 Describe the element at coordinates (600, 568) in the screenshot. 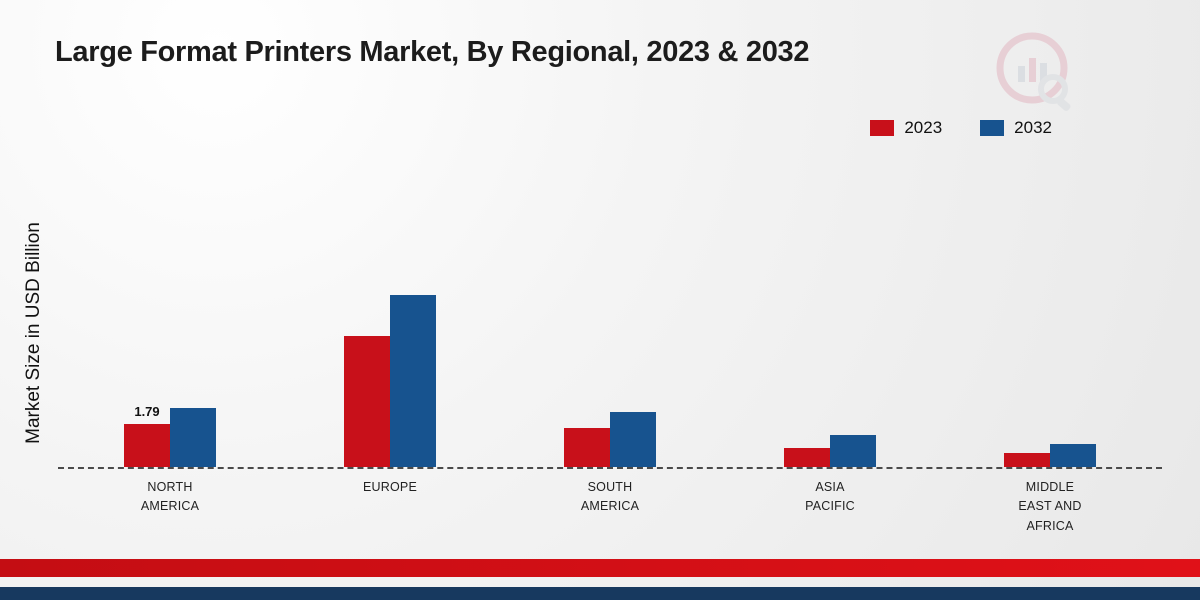

I see `footer-red-stripe` at that location.